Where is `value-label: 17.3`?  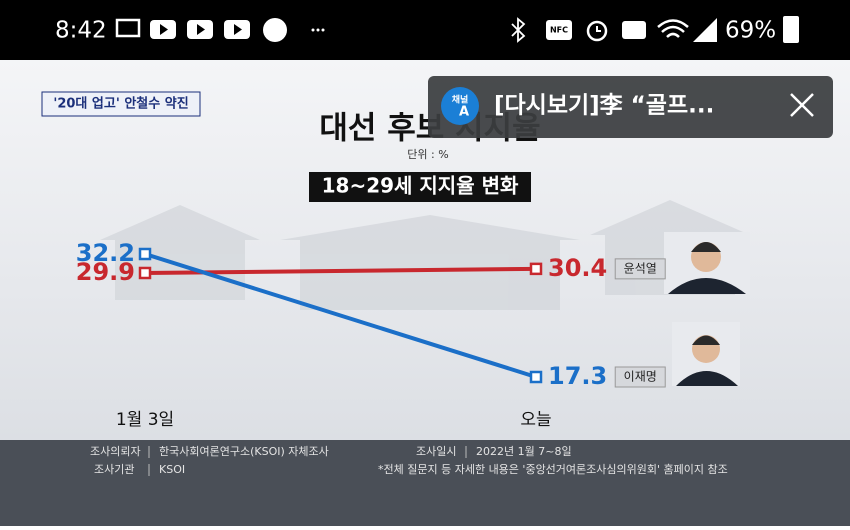
value-label: 17.3 is located at coordinates (577, 376).